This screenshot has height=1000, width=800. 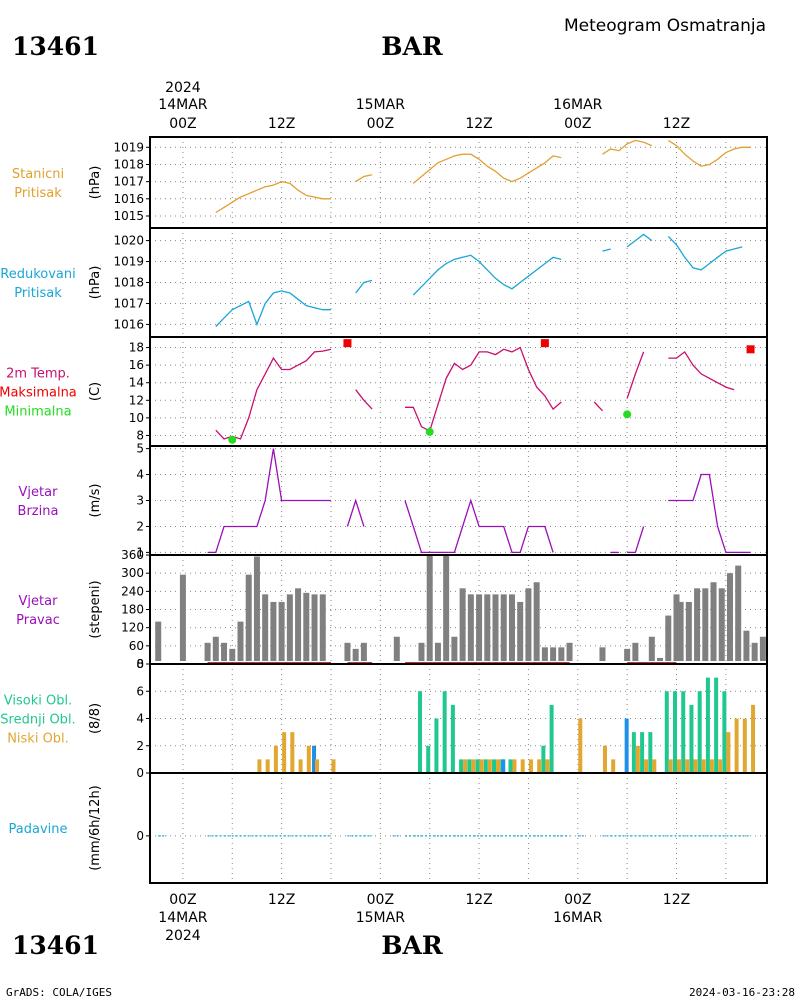 I want to click on panel-label: Minimalna, so click(x=37, y=412).